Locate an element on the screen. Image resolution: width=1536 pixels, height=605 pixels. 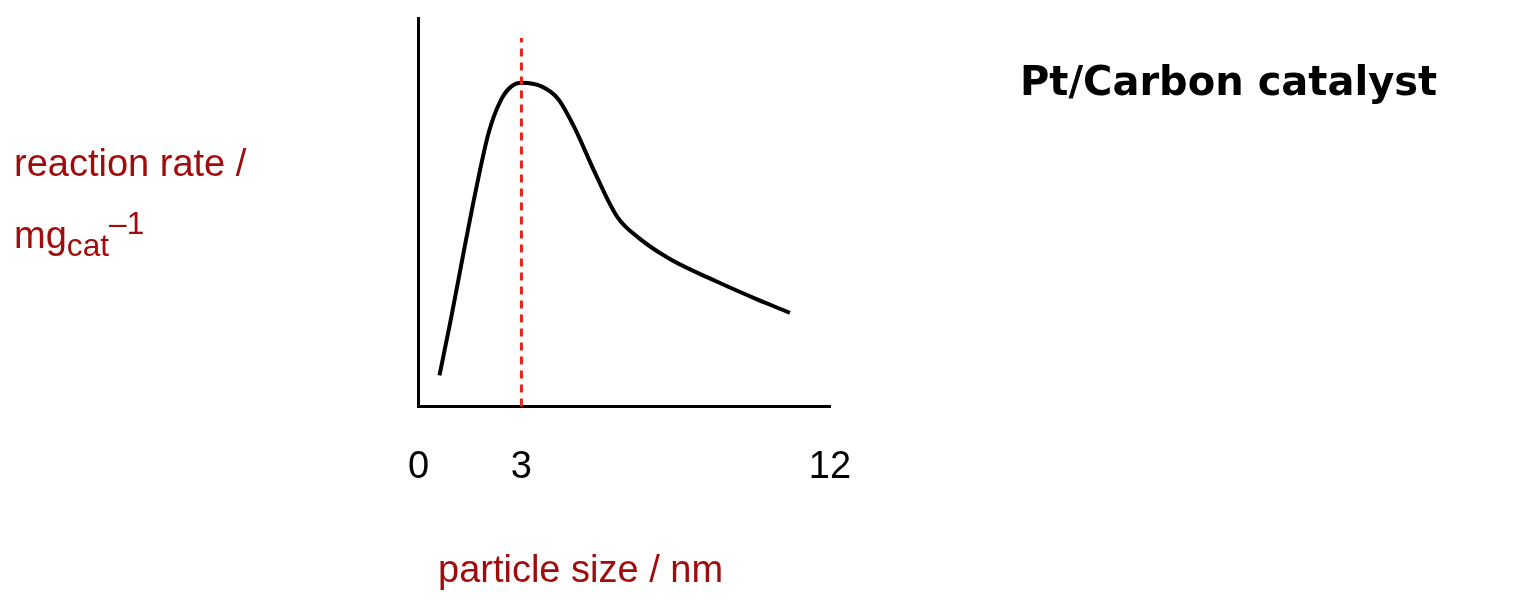
x-axis-title: particle size / nm is located at coordinates (581, 569).